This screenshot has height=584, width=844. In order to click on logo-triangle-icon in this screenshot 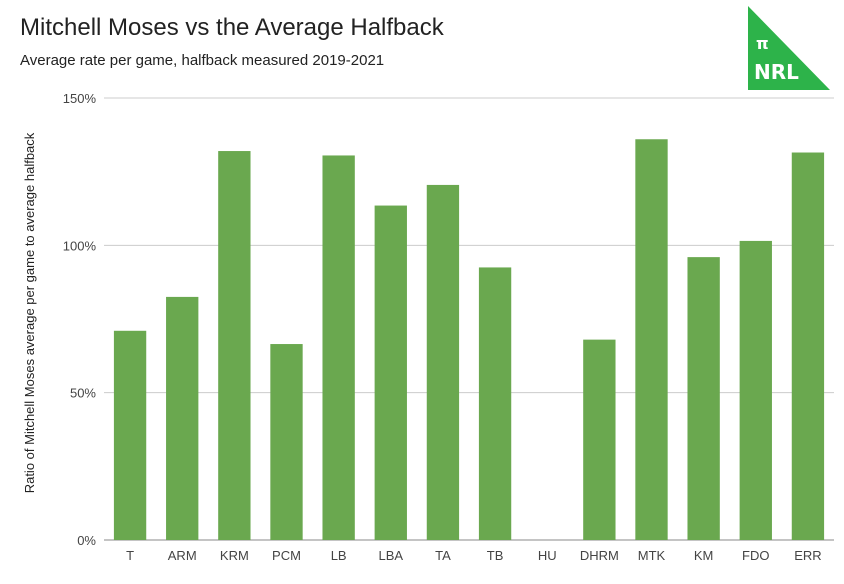, I will do `click(789, 48)`.